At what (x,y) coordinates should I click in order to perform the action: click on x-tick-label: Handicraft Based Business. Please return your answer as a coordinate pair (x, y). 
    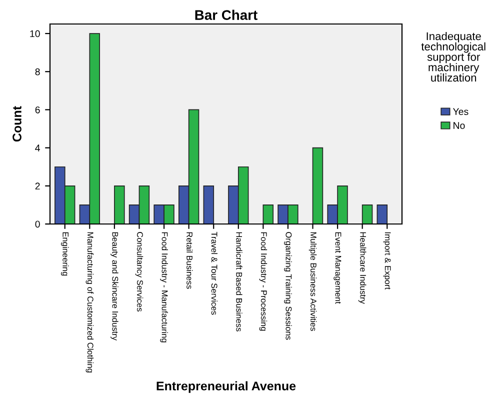
    Looking at the image, I should click on (239, 282).